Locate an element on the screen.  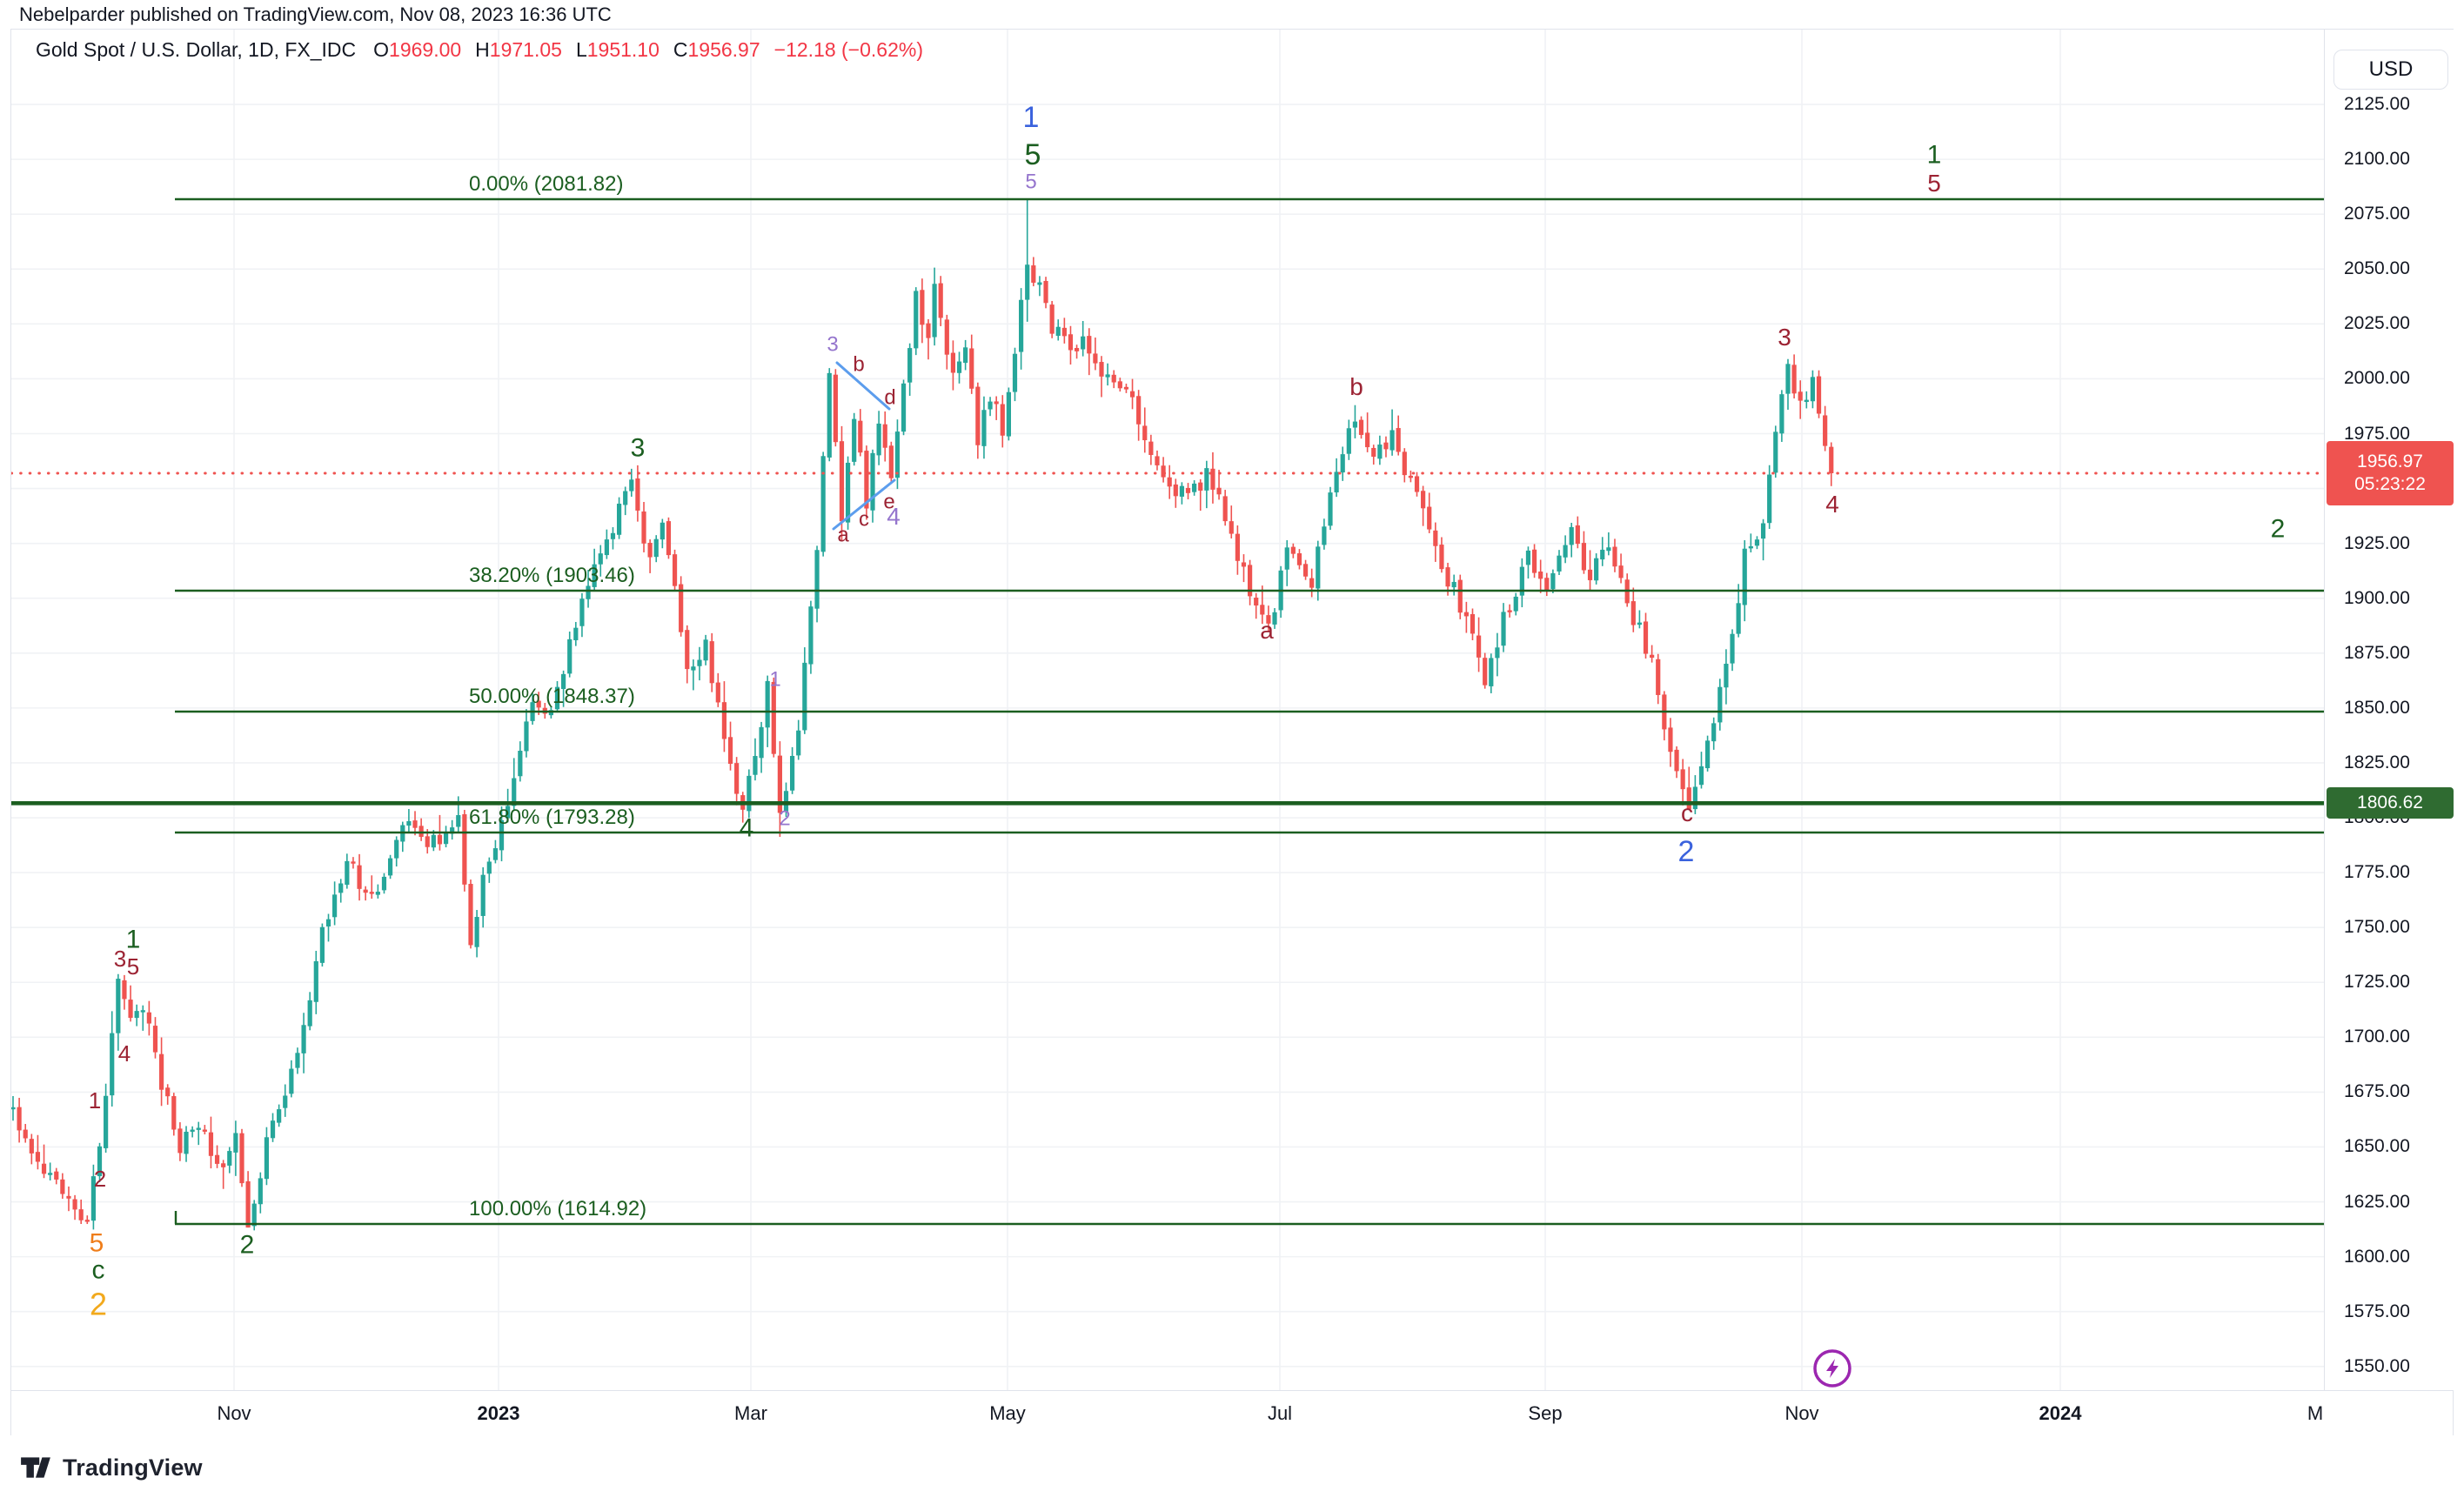
price-tick-label: 2025.00 is located at coordinates (2377, 323).